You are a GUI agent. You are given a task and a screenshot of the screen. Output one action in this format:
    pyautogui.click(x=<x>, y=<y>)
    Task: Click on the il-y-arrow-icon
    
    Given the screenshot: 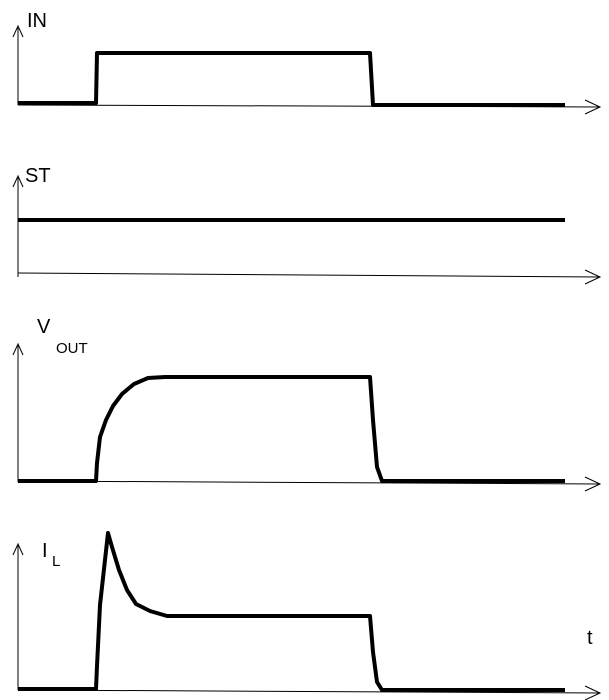 What is the action you would take?
    pyautogui.click(x=18, y=549)
    